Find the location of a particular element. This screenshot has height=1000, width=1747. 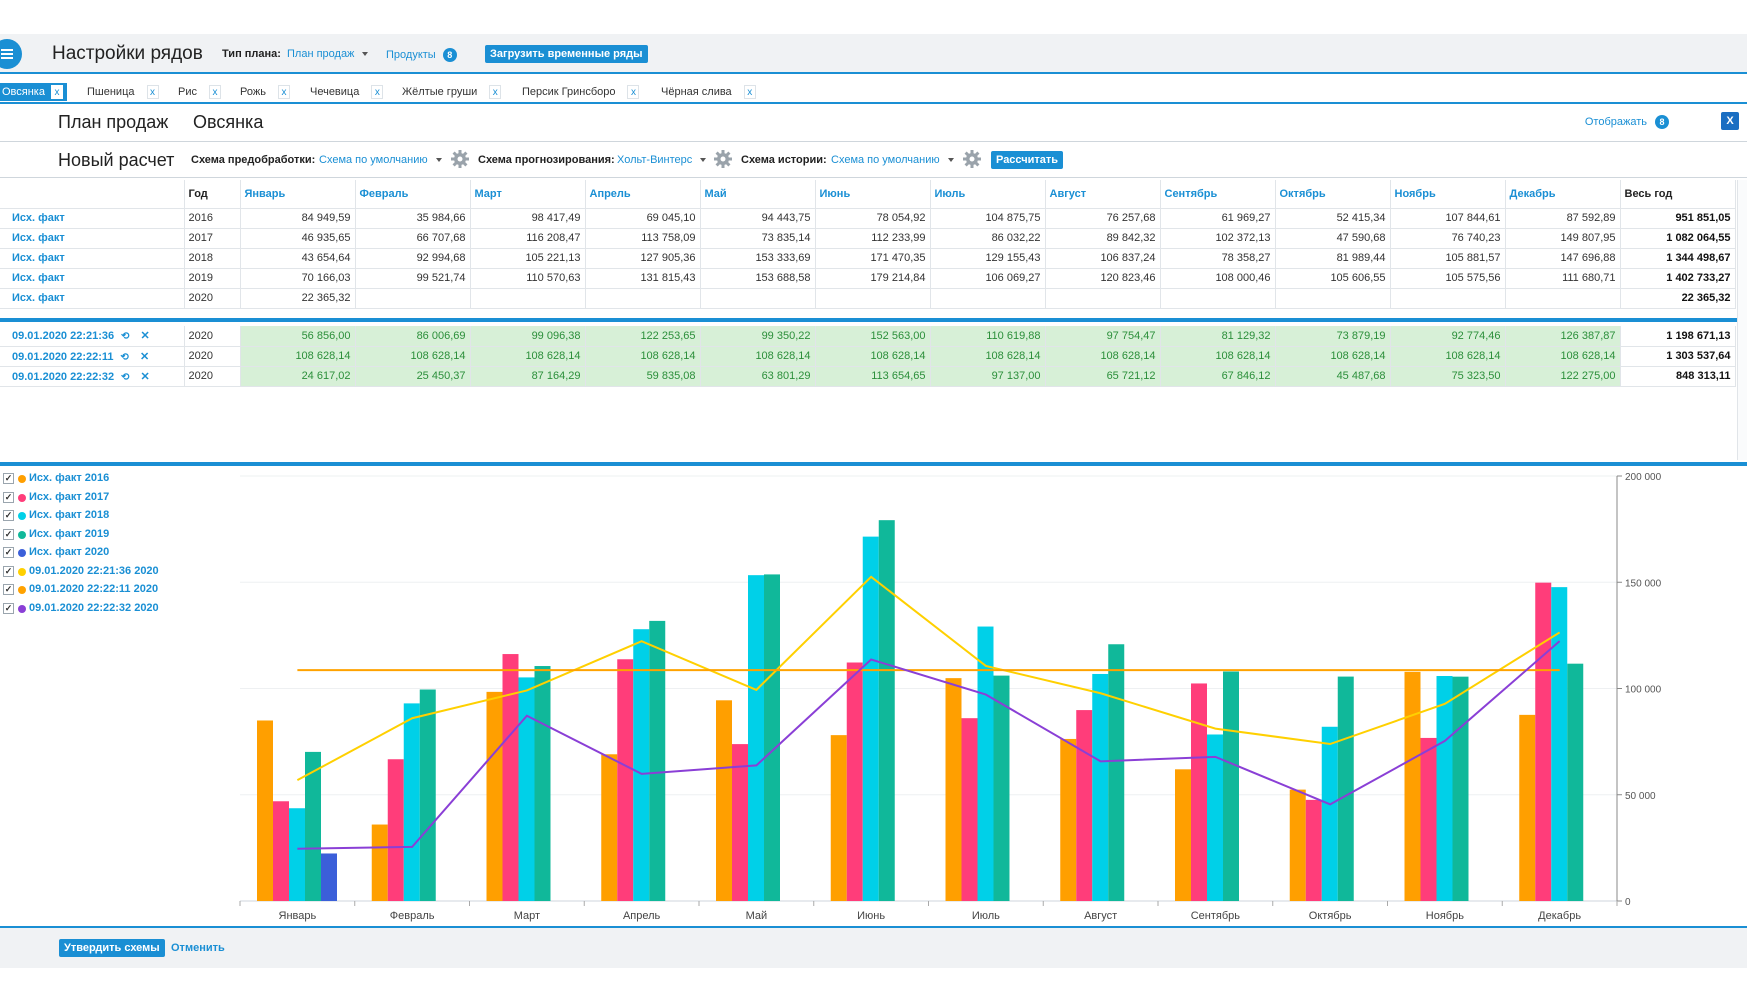

column-header: Май is located at coordinates (758, 194).